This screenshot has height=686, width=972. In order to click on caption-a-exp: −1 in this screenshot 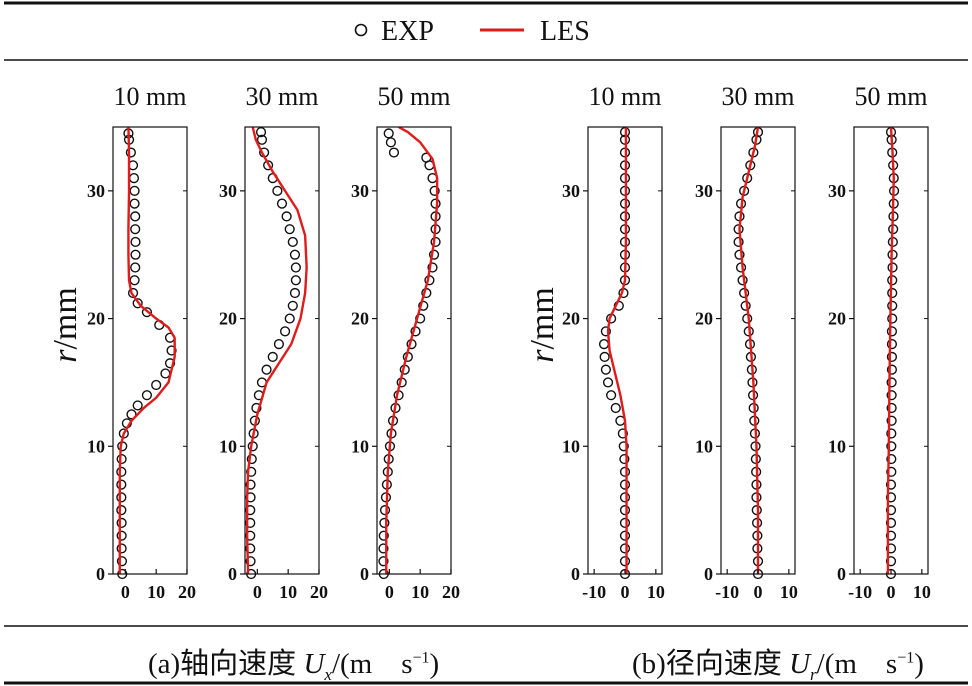, I will do `click(421, 658)`.